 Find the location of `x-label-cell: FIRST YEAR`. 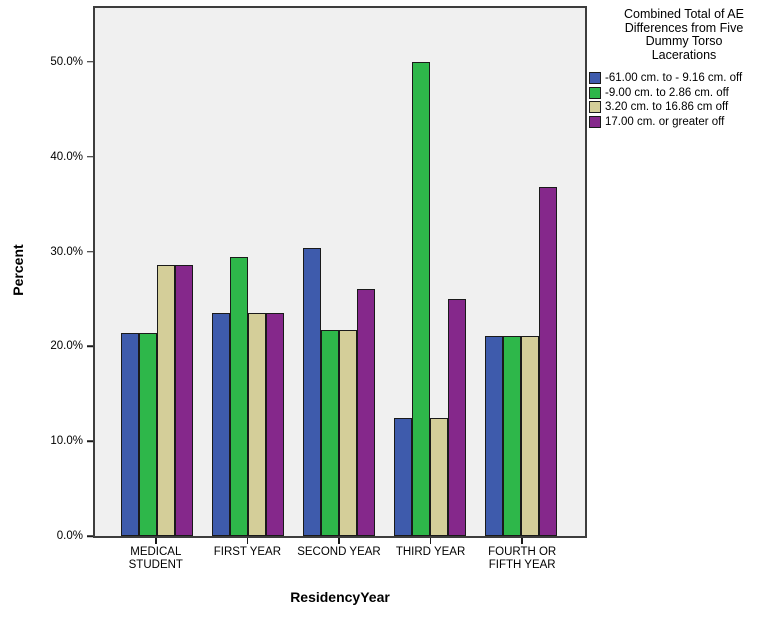

x-label-cell: FIRST YEAR is located at coordinates (248, 555).